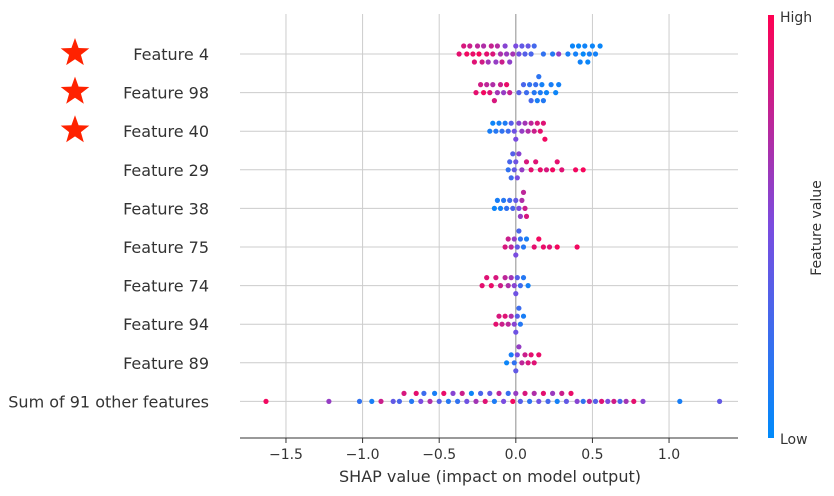 The height and width of the screenshot is (496, 834). I want to click on feature-row: Feature 4, so click(399, 52).